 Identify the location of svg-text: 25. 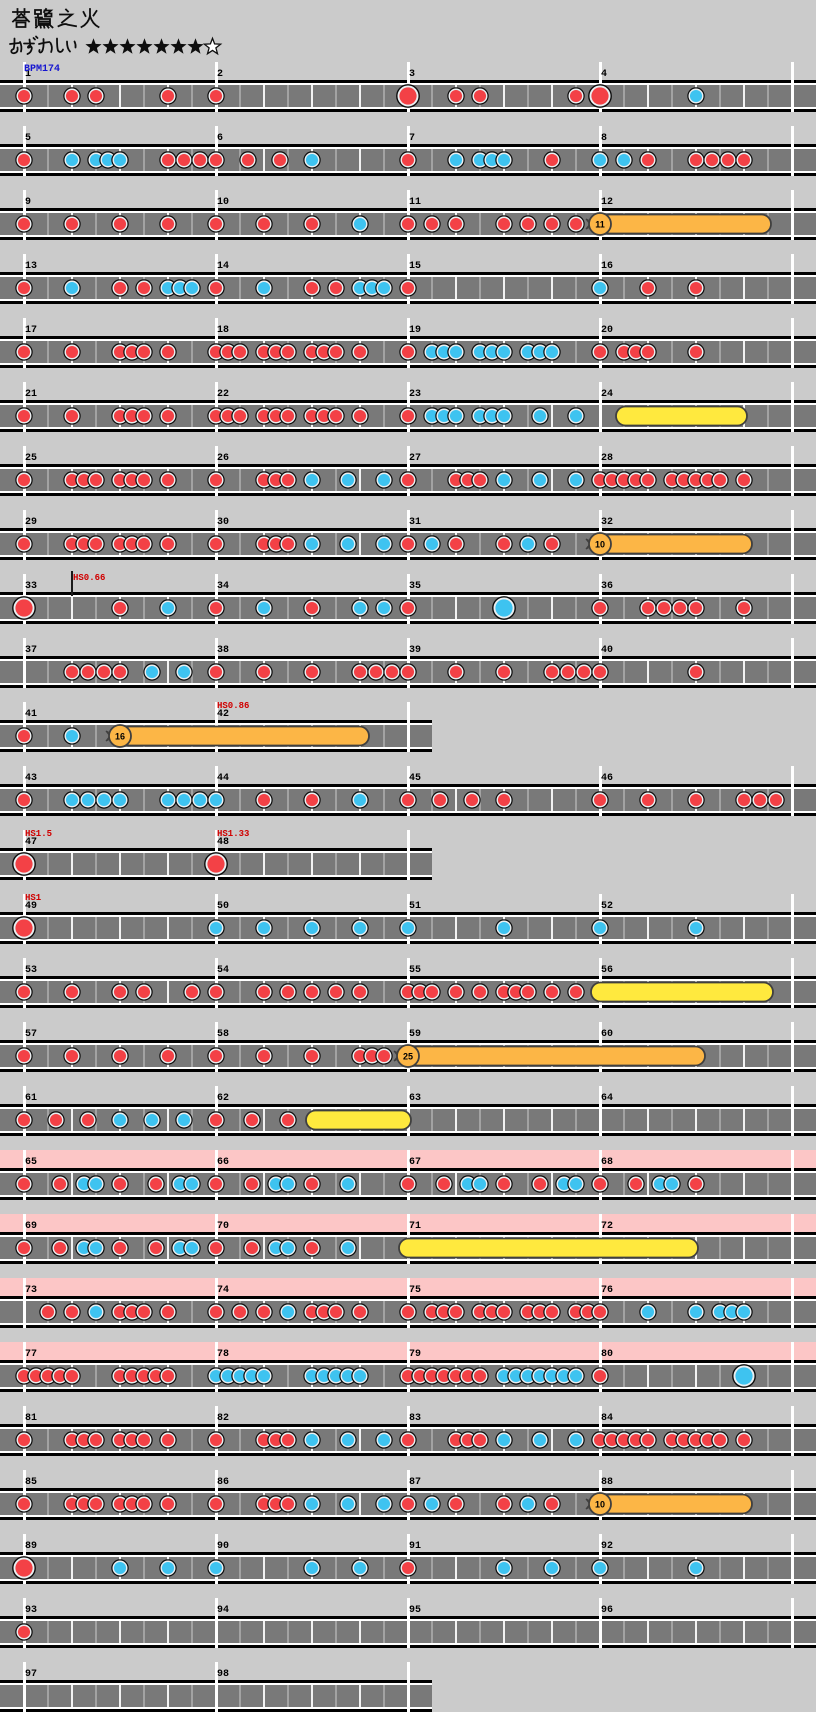
(408, 1057).